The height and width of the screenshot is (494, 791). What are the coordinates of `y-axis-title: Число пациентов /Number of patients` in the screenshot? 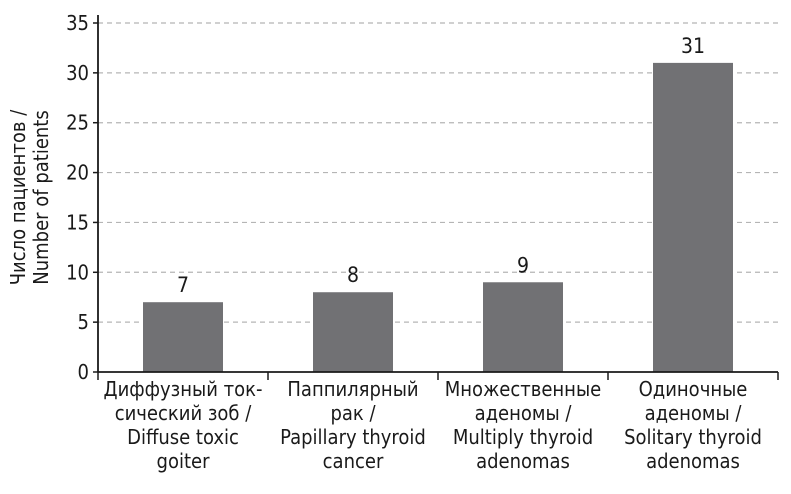 It's located at (29, 197).